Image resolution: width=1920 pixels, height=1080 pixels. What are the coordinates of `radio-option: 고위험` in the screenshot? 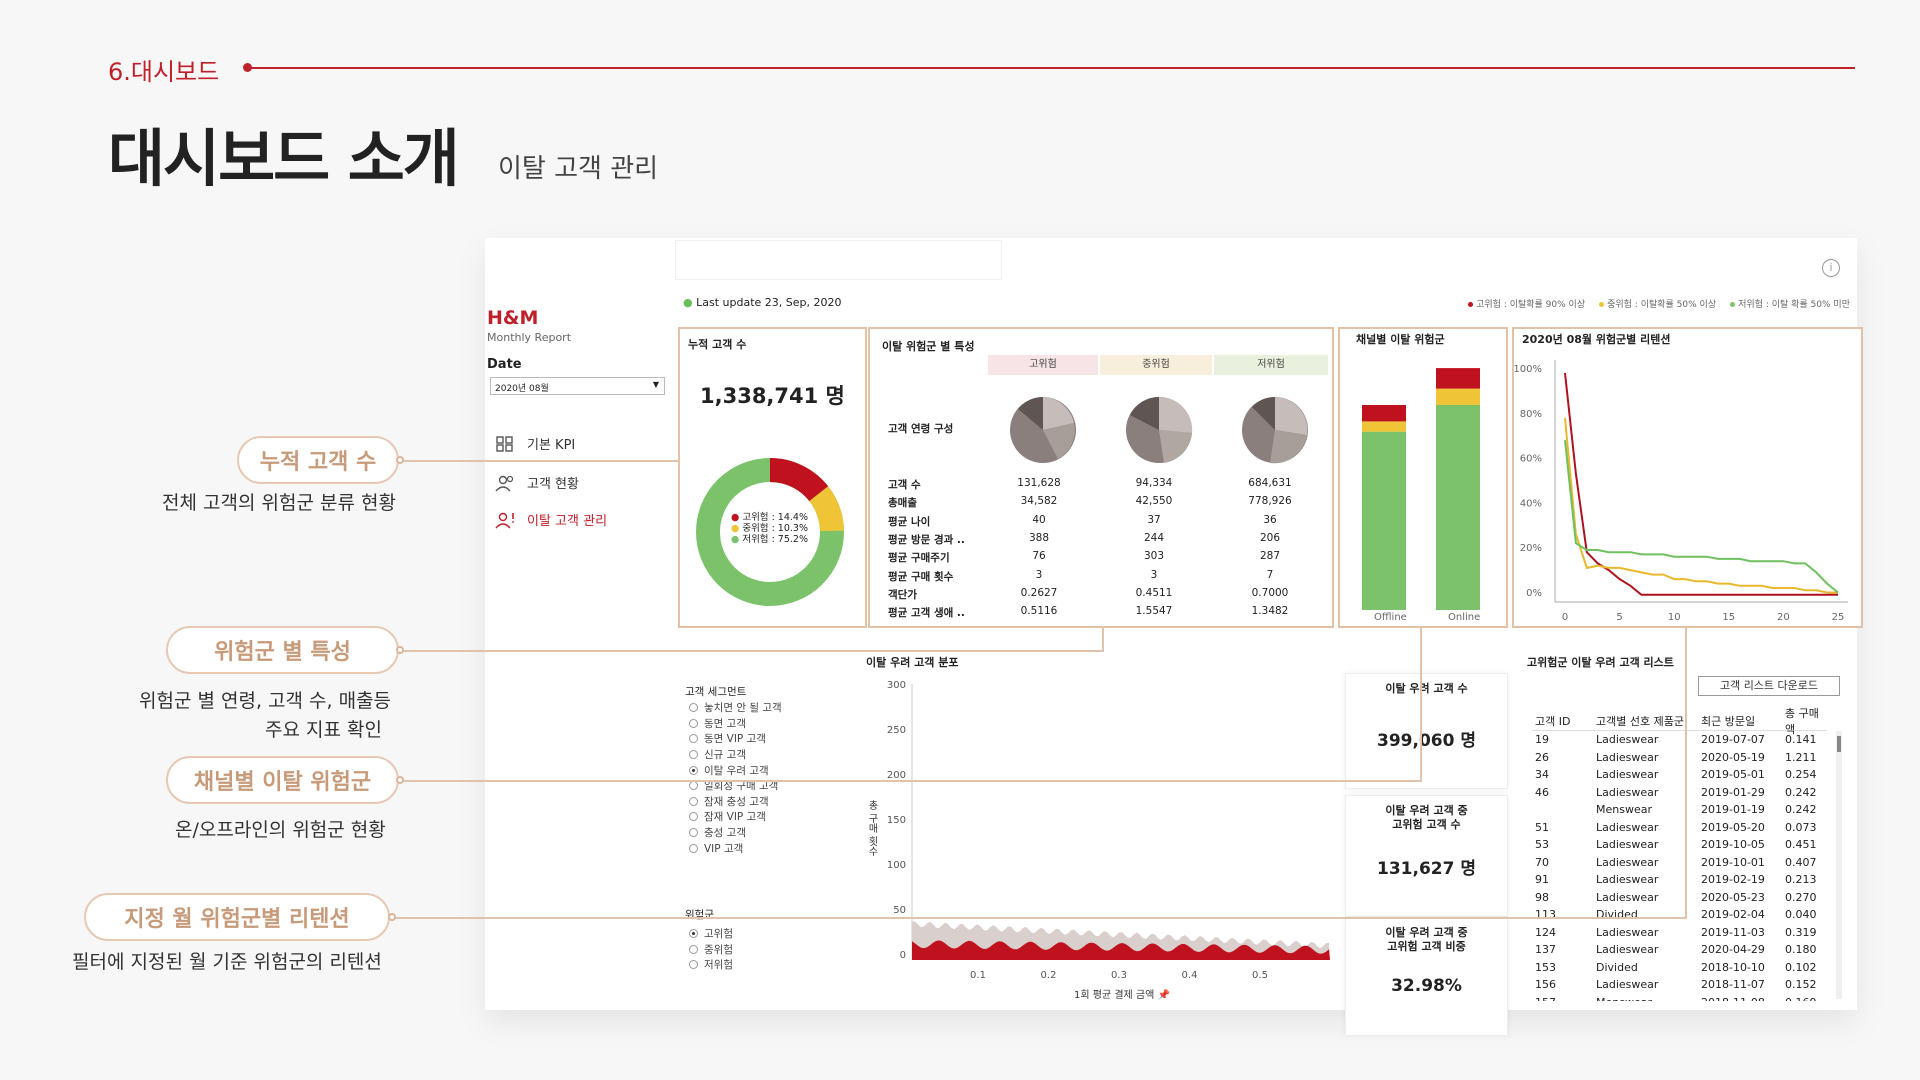 It's located at (711, 934).